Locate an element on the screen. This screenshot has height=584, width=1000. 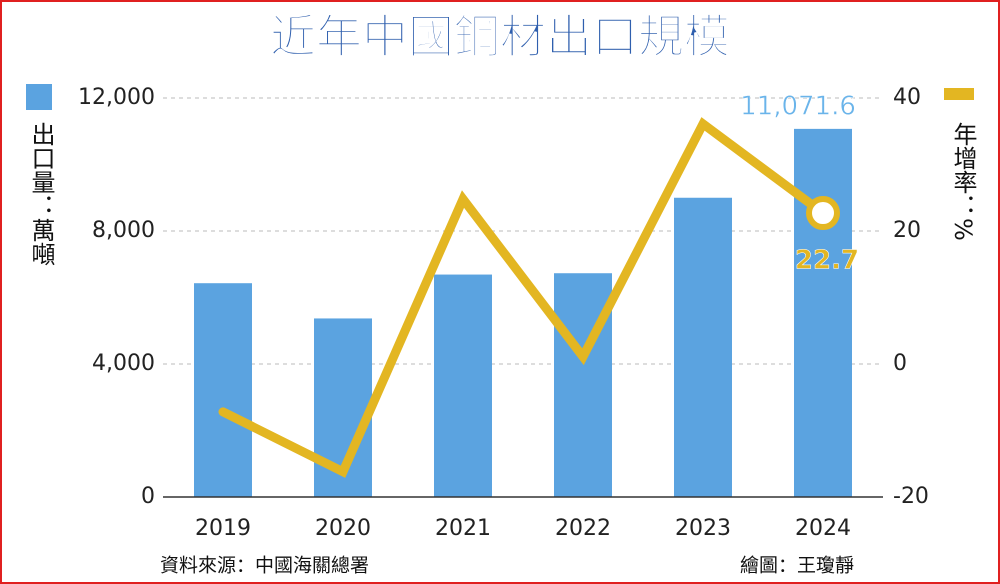
y-tick-label: 0 is located at coordinates (148, 496).